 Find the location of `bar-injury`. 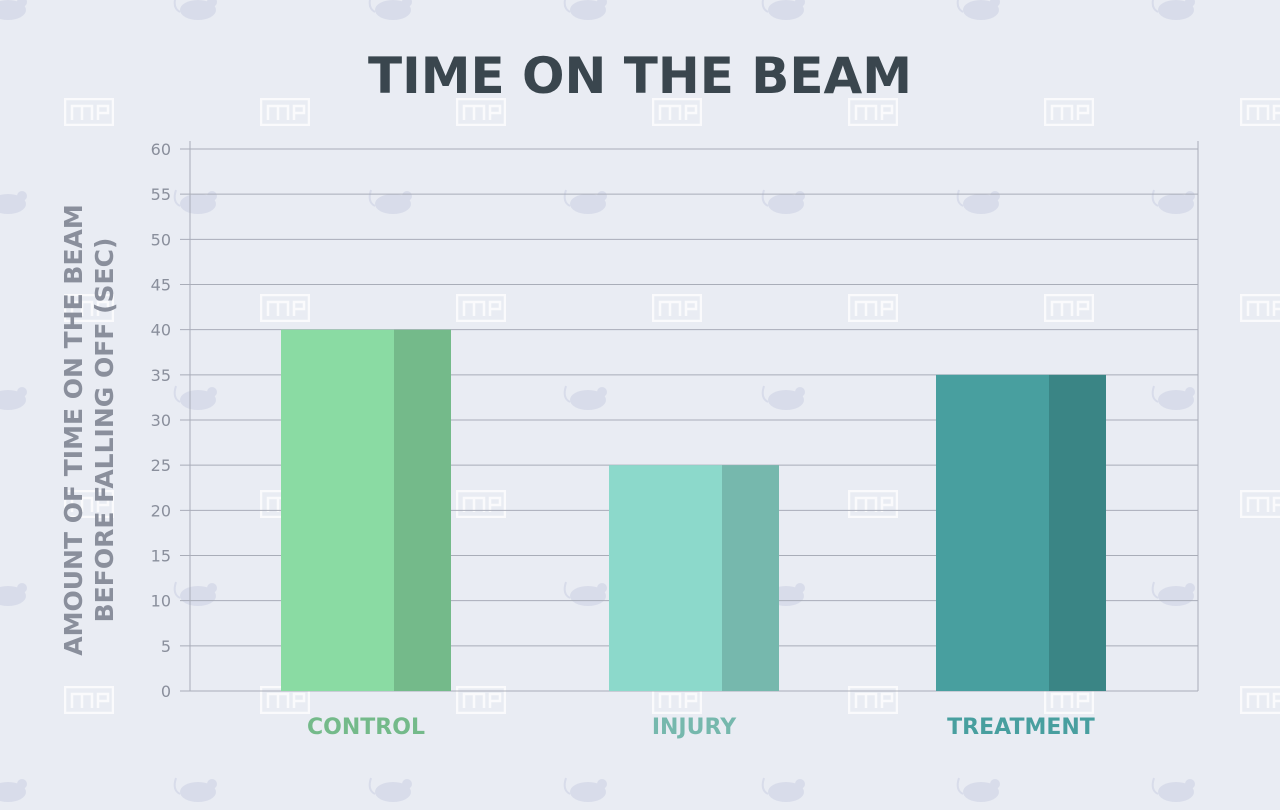

bar-injury is located at coordinates (694, 578).